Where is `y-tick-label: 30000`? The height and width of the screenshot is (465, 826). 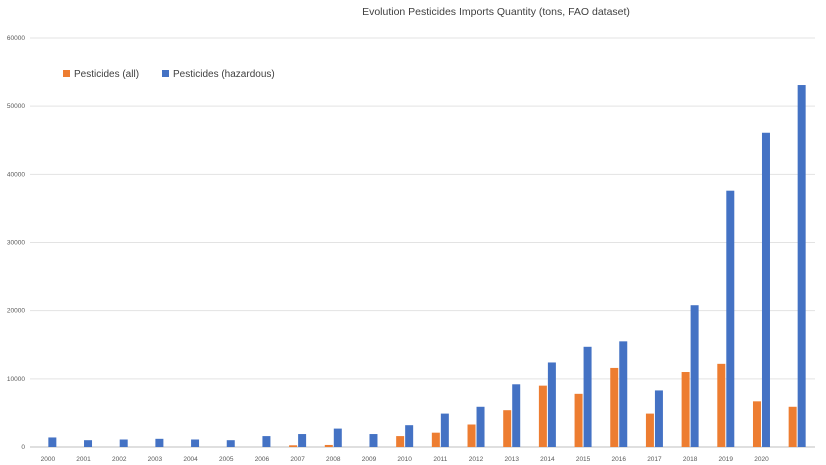
y-tick-label: 30000 is located at coordinates (16, 243).